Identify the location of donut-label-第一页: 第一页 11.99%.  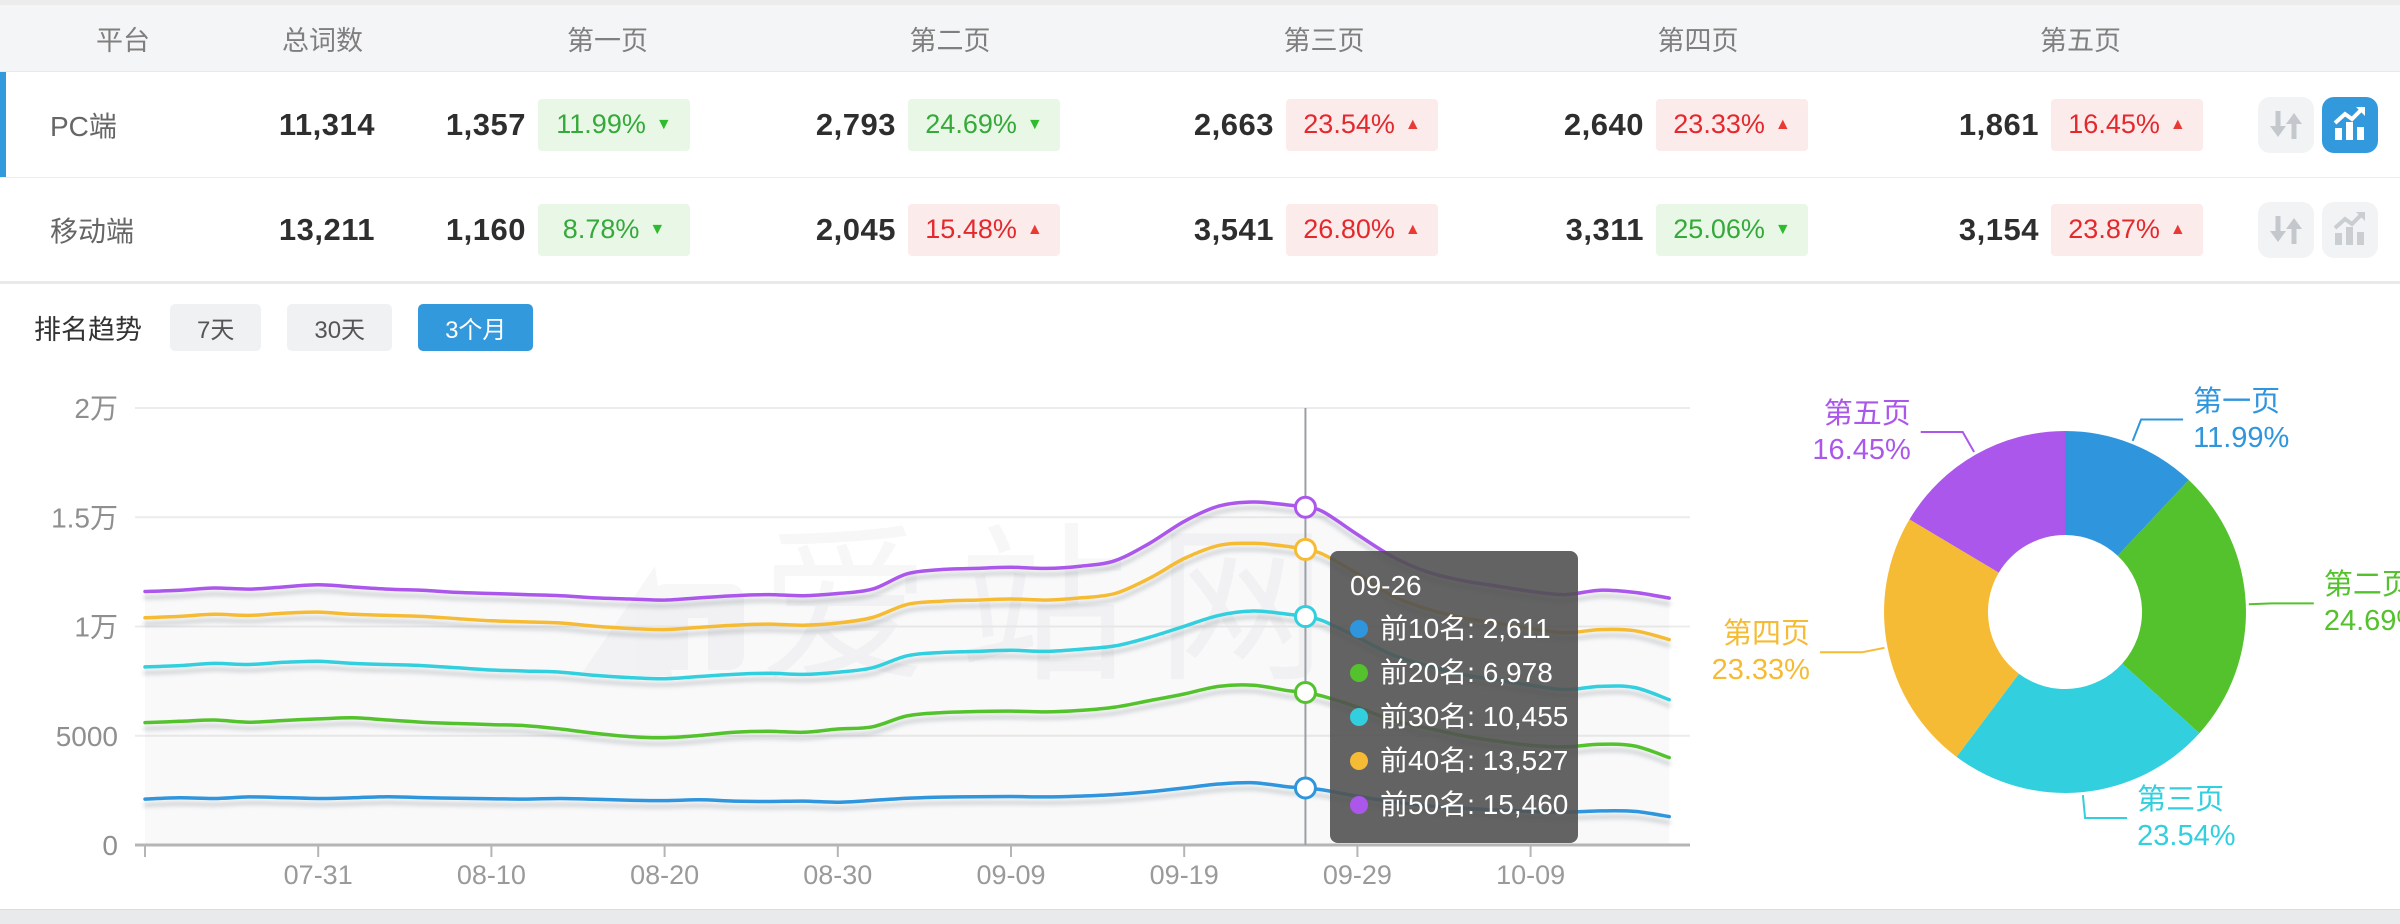
(2241, 419).